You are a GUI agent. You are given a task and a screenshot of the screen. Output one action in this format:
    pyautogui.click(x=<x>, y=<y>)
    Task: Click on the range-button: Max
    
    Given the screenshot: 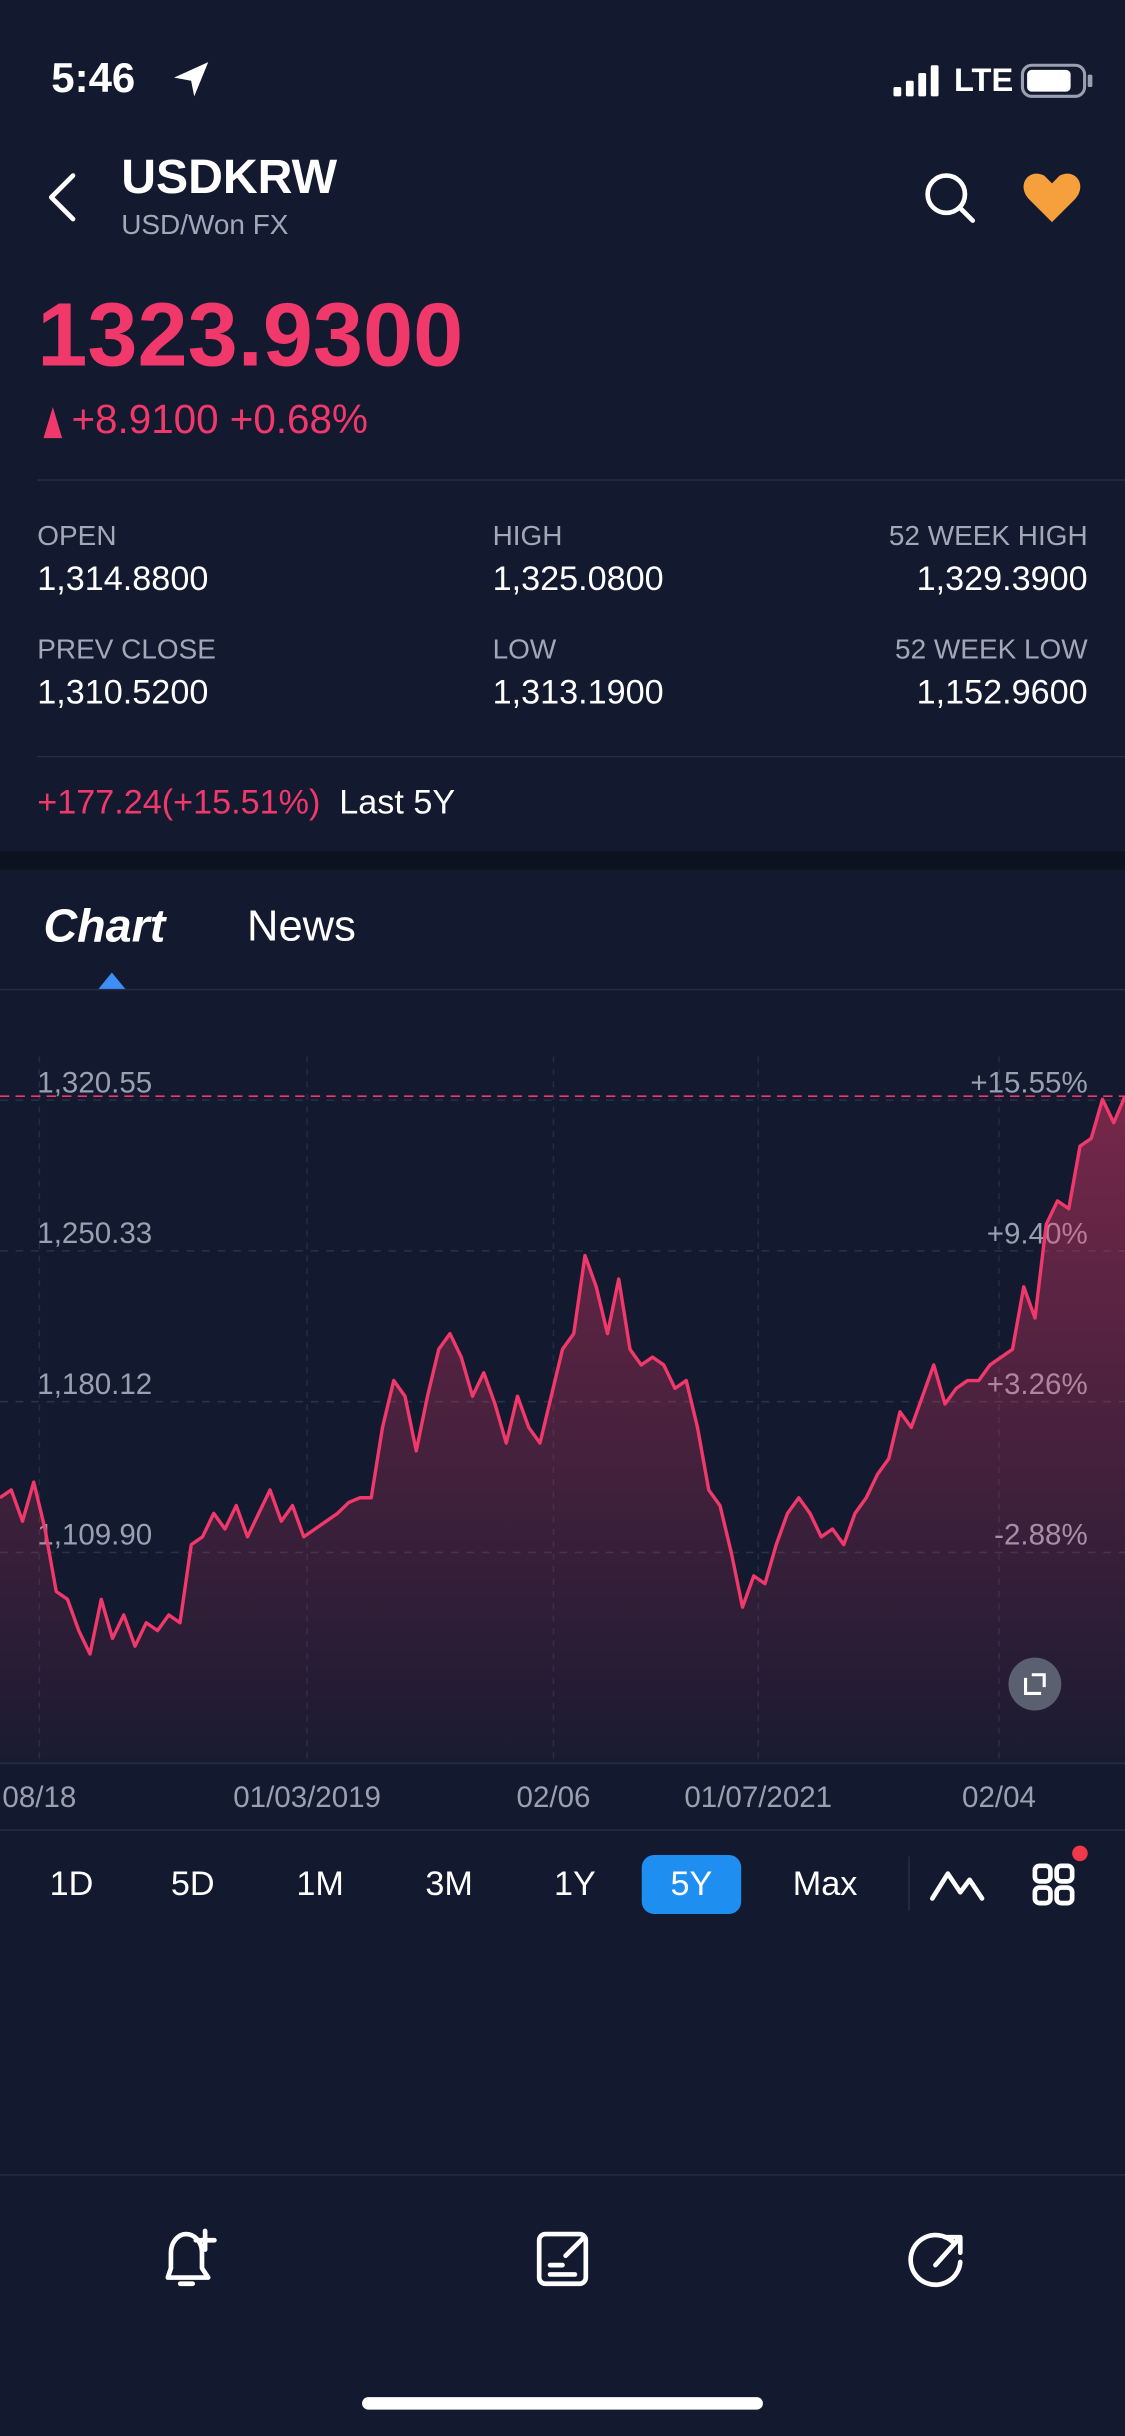 What is the action you would take?
    pyautogui.click(x=825, y=1884)
    